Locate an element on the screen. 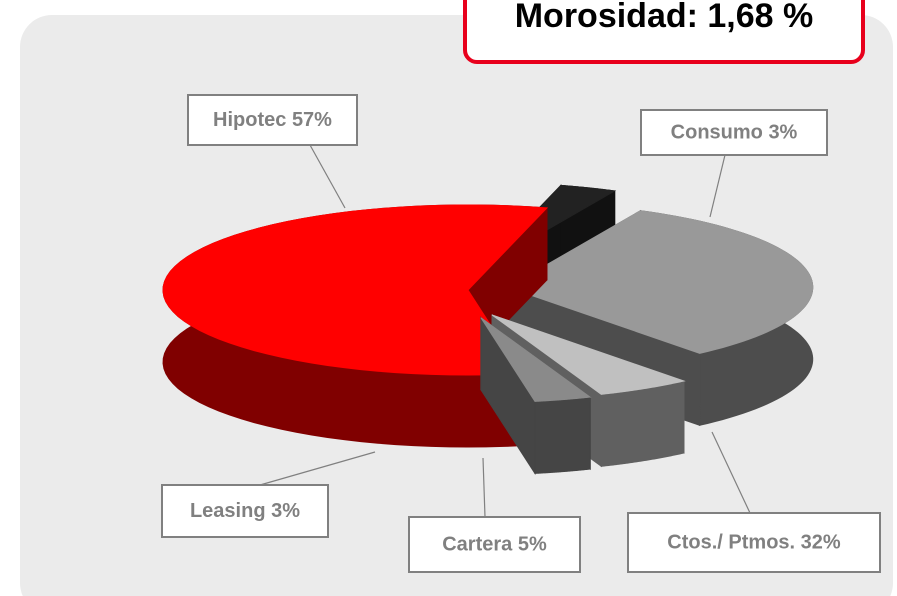  category-label: Cartera is located at coordinates (477, 545).